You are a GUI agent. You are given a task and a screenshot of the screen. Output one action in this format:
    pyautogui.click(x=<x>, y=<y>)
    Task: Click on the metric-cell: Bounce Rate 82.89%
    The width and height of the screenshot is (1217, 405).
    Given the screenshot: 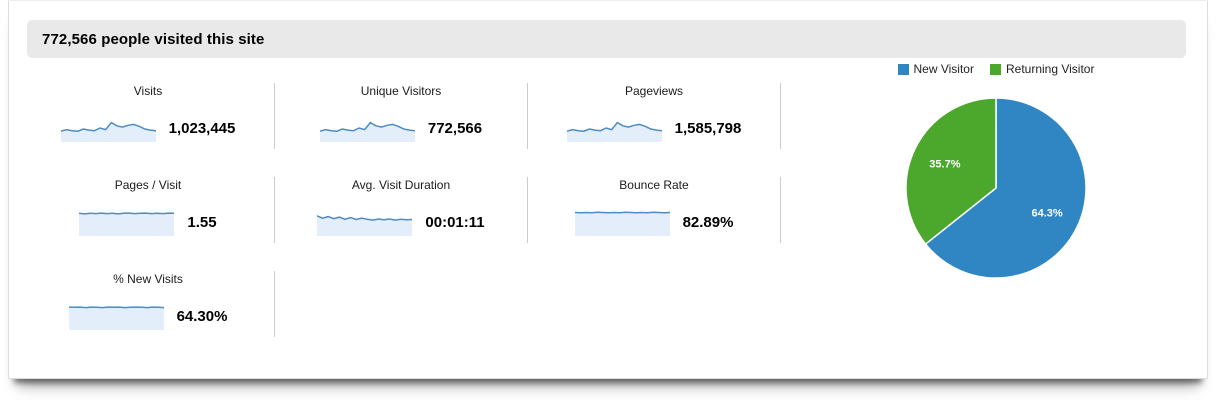 What is the action you would take?
    pyautogui.click(x=654, y=210)
    